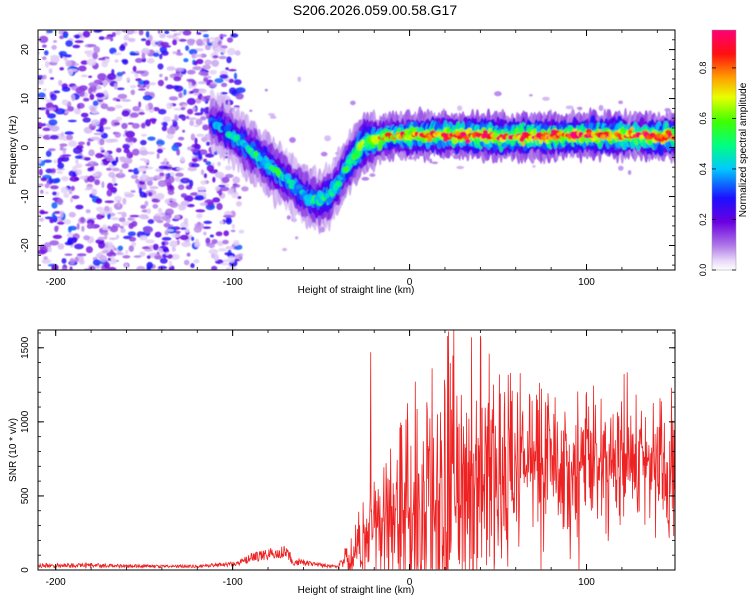  I want to click on spectrogram-ridge-cell, so click(347, 169).